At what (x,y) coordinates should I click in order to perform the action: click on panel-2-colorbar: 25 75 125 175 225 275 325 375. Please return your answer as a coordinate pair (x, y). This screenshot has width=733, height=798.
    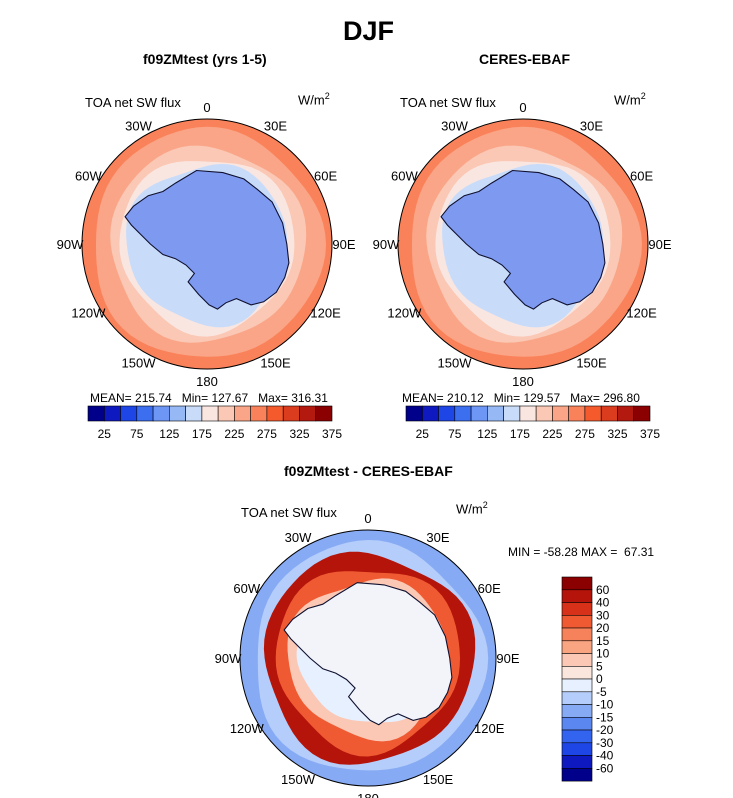
    Looking at the image, I should click on (532, 423).